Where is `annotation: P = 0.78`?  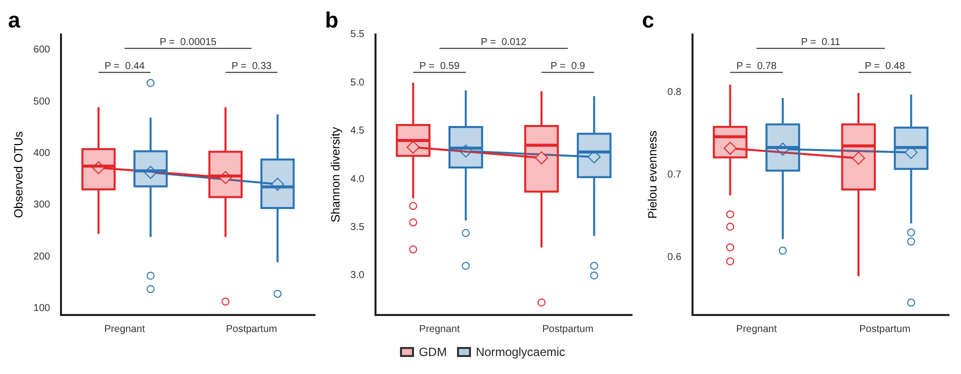
annotation: P = 0.78 is located at coordinates (756, 66).